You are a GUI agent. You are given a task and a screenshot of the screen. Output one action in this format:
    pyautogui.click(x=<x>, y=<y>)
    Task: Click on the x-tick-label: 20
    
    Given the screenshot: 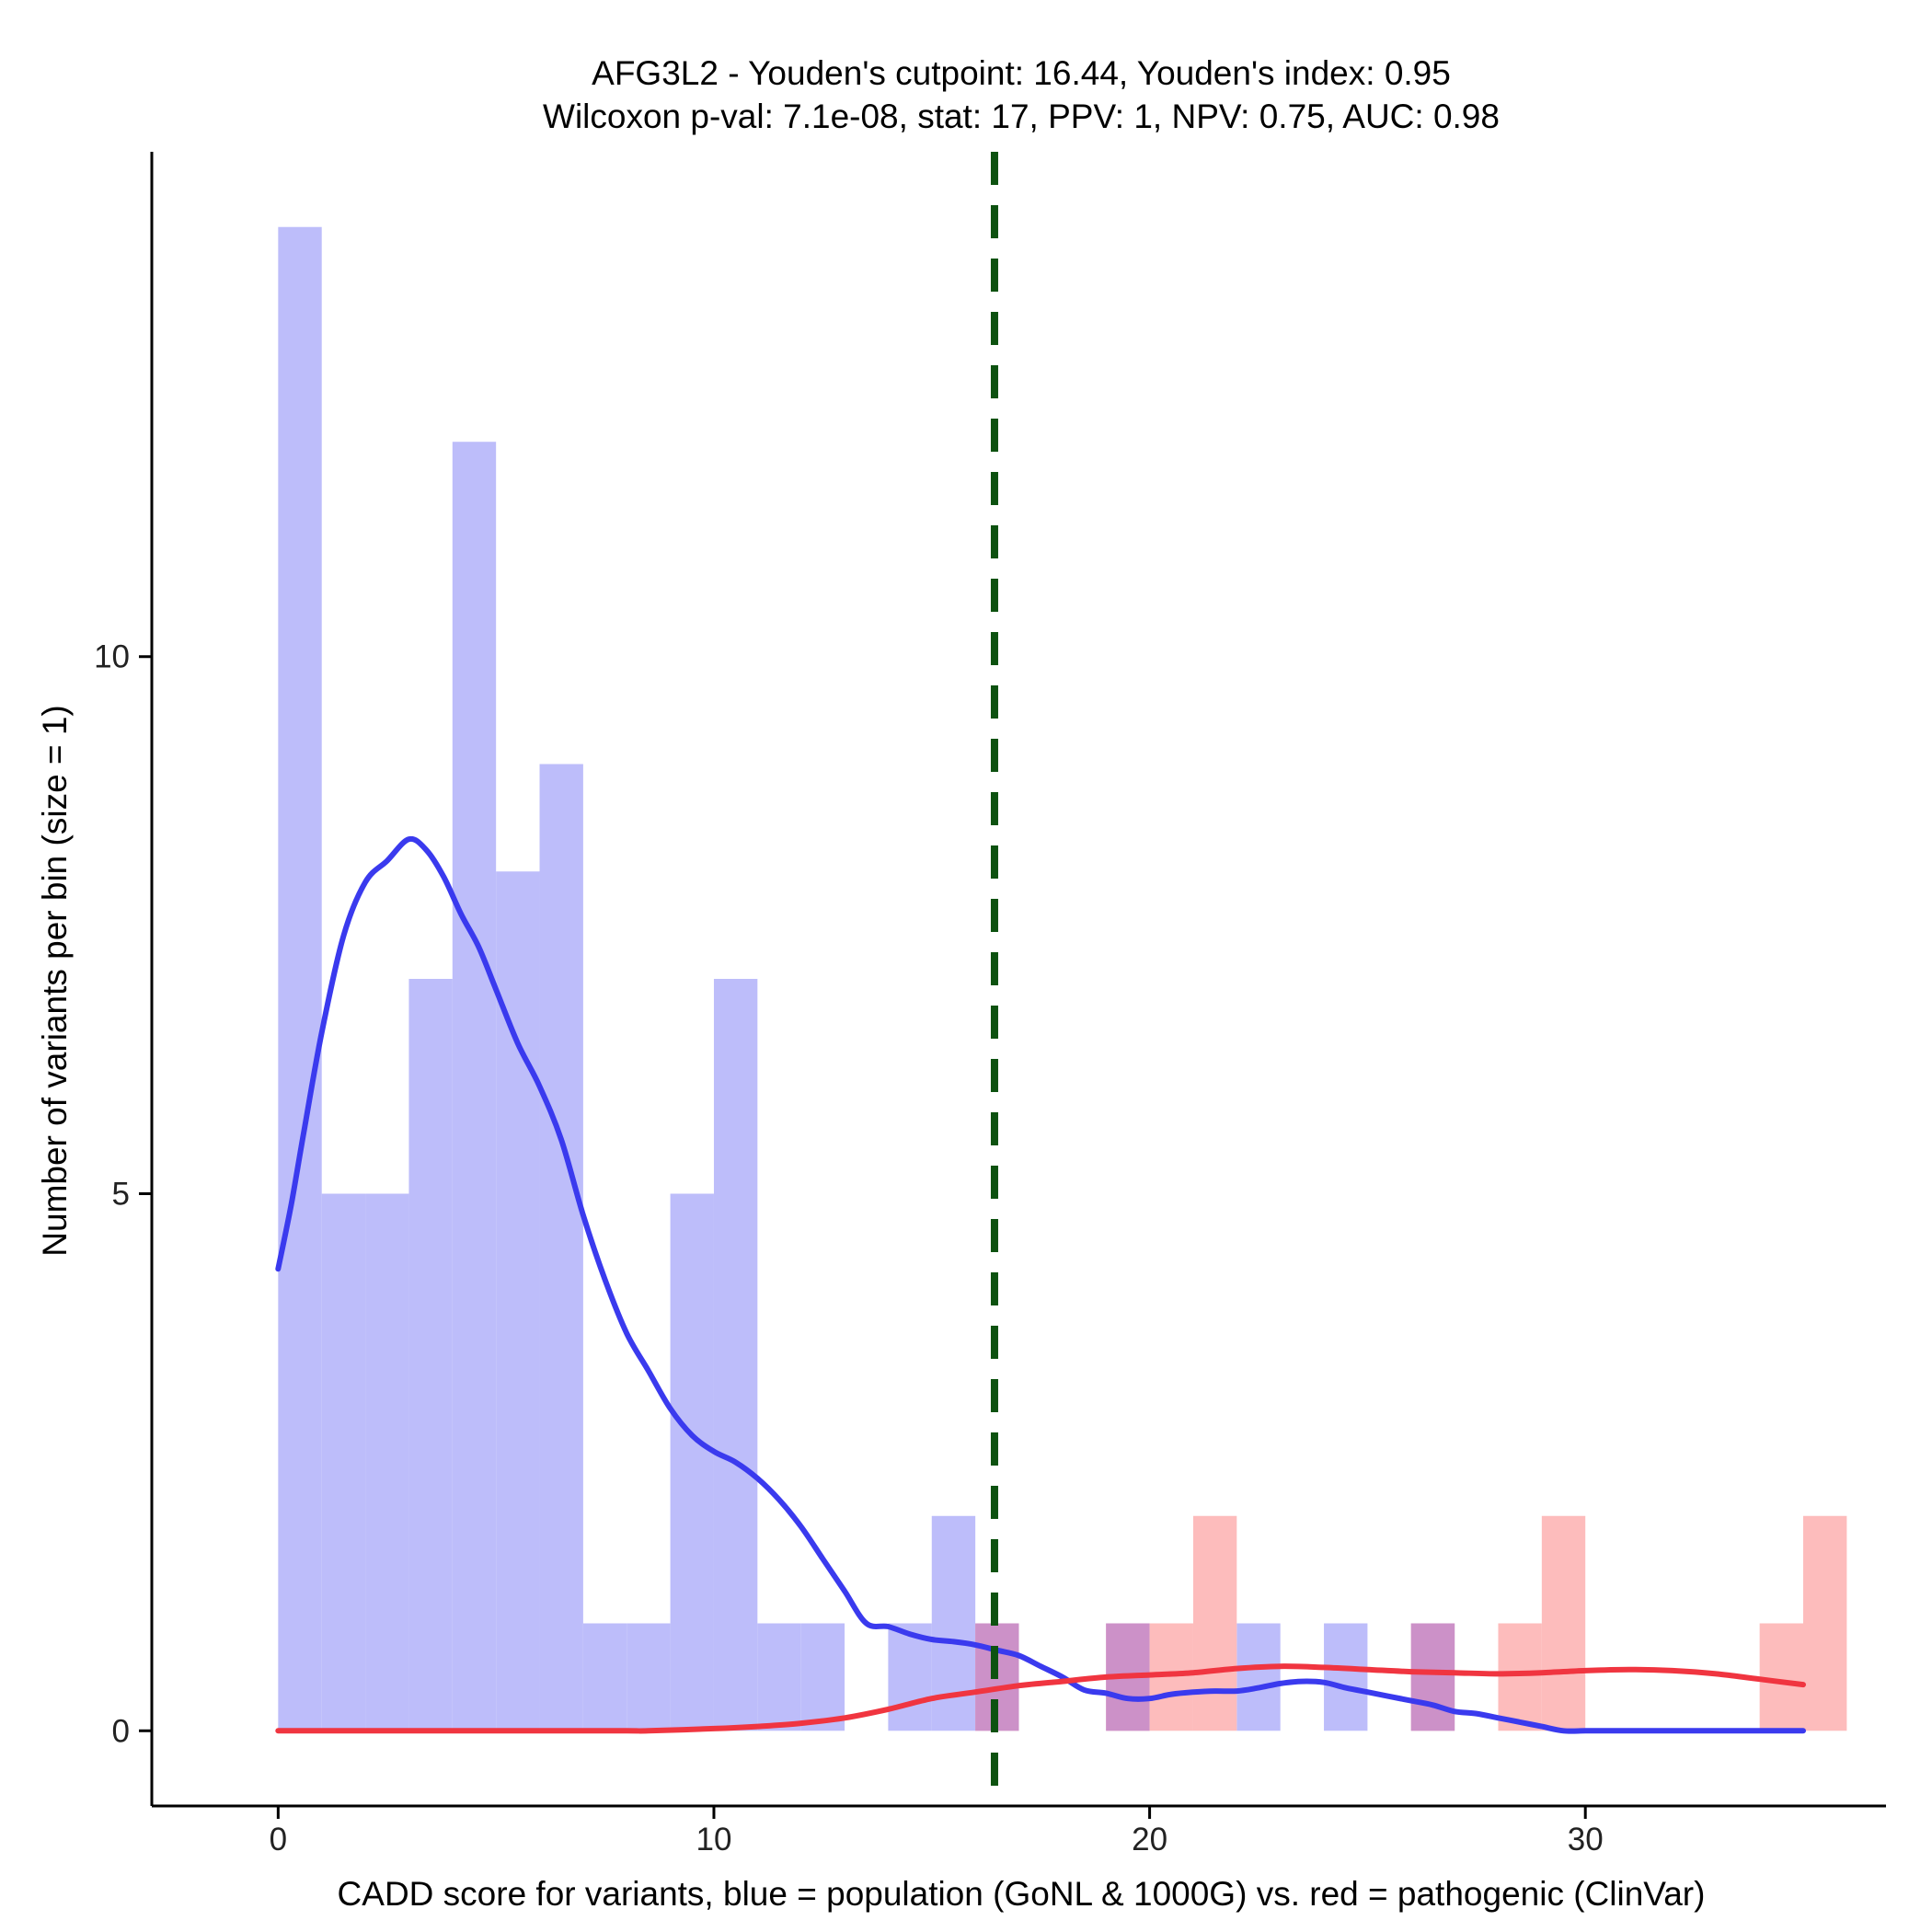 What is the action you would take?
    pyautogui.click(x=1149, y=1839)
    